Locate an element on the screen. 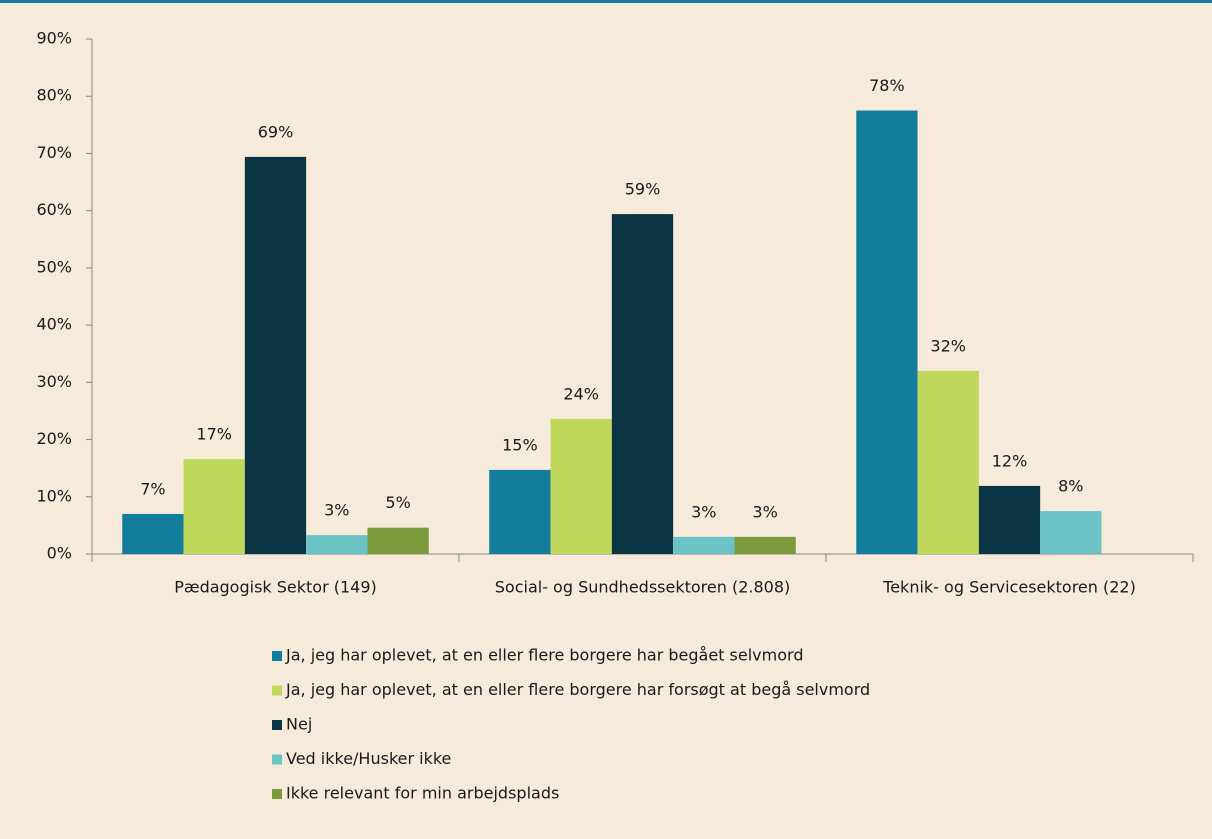  top-border is located at coordinates (606, 1).